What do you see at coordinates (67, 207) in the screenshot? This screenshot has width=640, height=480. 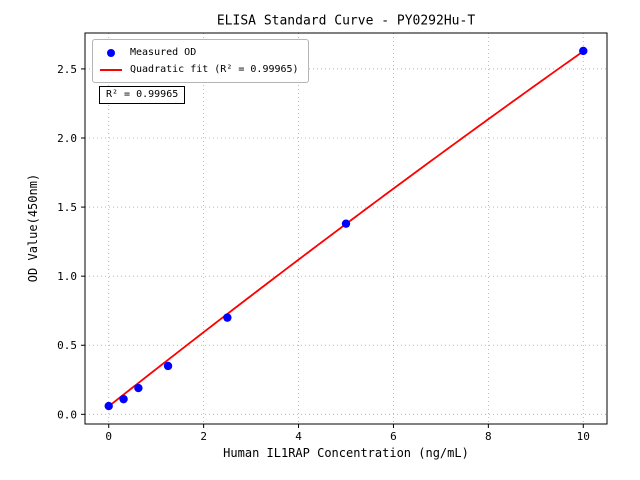 I see `y-tick-label: 1.5` at bounding box center [67, 207].